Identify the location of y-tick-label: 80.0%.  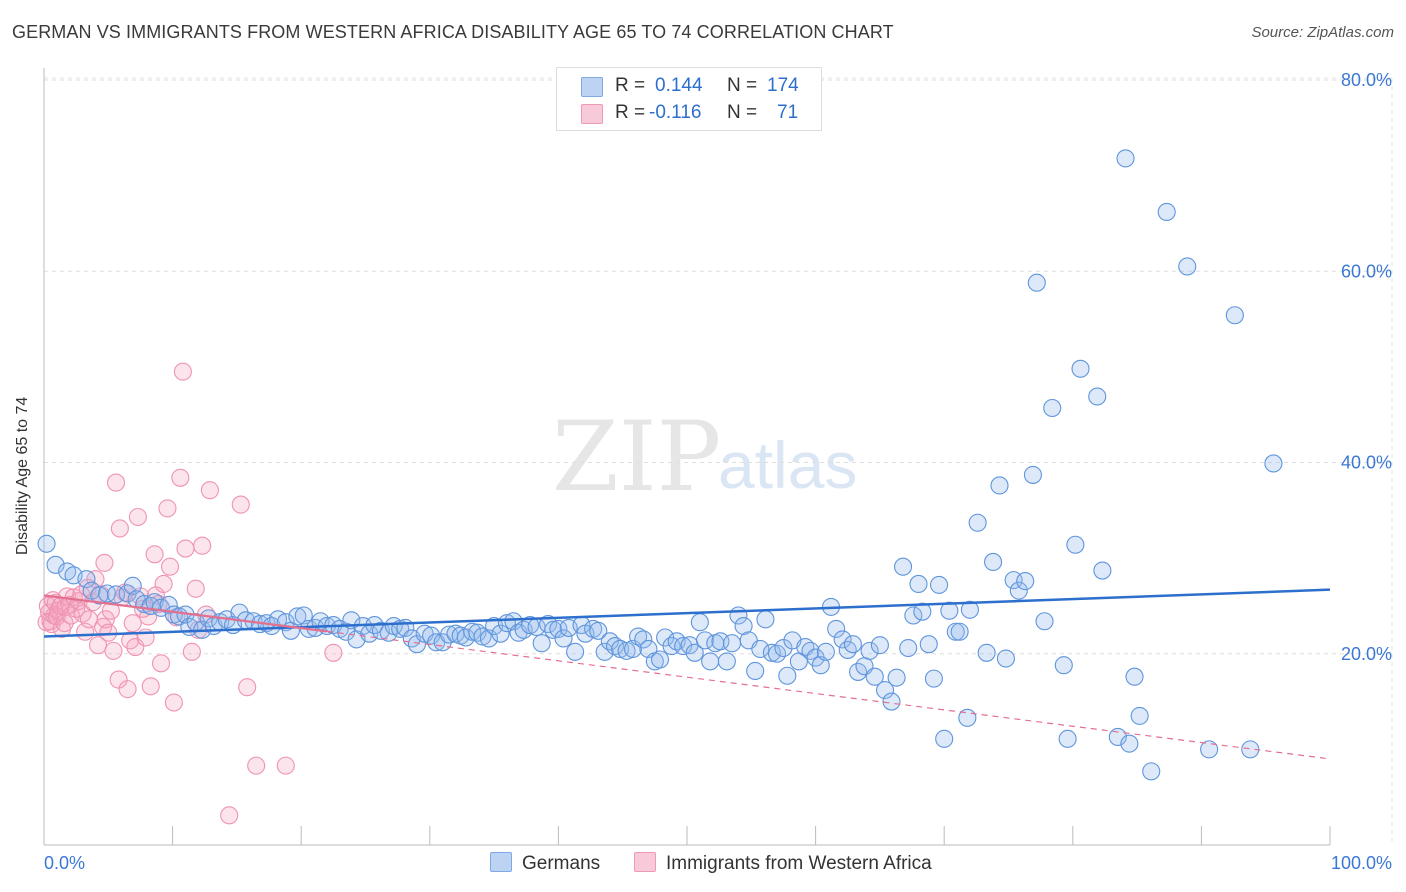
(1366, 80).